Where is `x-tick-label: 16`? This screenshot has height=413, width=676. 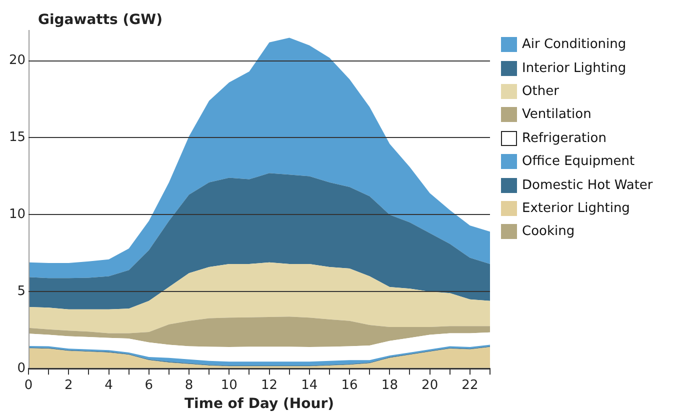
x-tick-label: 16 is located at coordinates (349, 385).